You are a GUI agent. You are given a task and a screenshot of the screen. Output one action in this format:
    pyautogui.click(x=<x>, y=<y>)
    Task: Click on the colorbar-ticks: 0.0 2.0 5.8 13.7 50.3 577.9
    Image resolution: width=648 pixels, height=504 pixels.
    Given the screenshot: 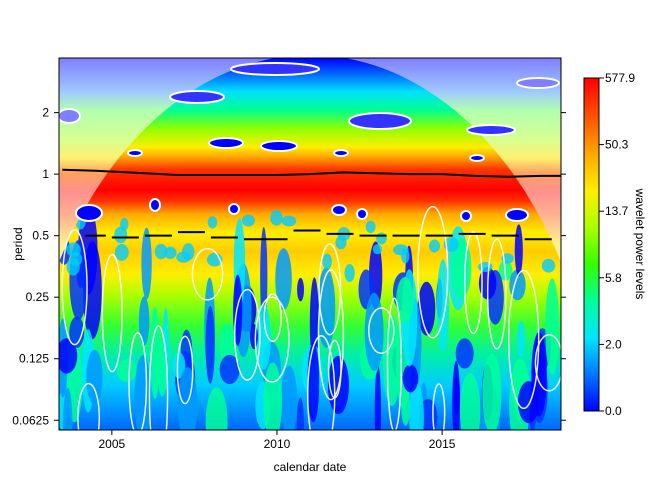 What is the action you would take?
    pyautogui.click(x=617, y=244)
    